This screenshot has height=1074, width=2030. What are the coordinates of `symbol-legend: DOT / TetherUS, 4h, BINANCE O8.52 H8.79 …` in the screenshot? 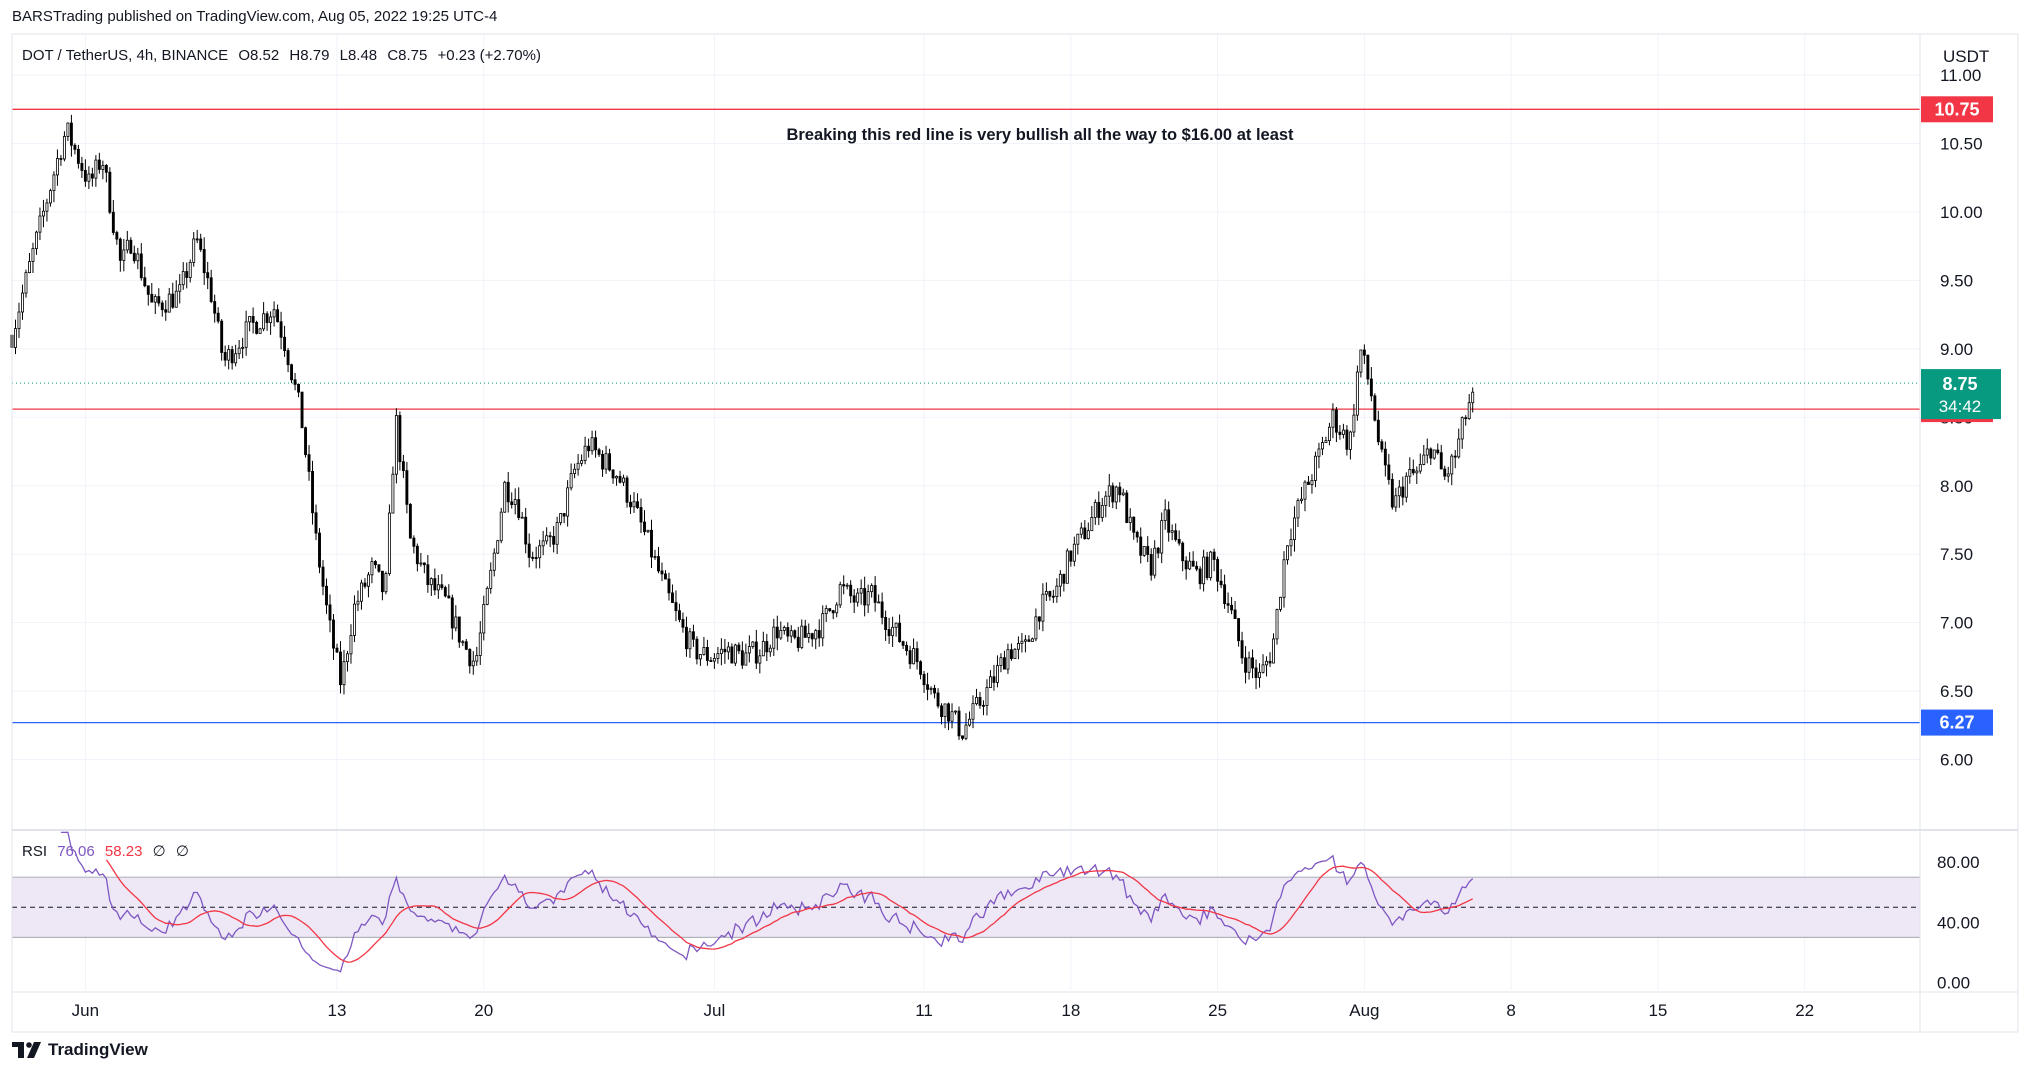 It's located at (281, 55).